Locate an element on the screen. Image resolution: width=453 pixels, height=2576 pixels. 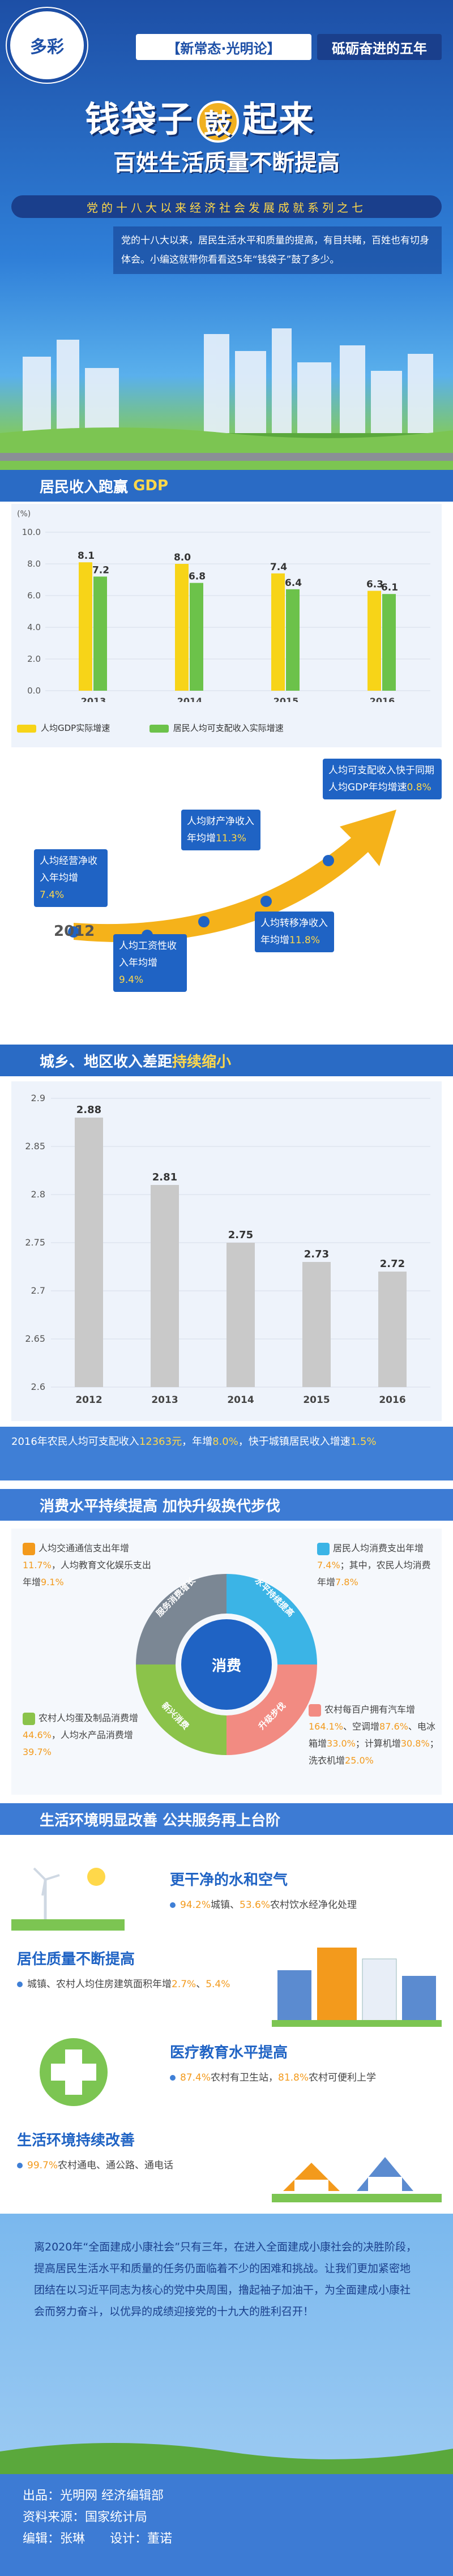
data-label: 2.72 is located at coordinates (392, 1264).